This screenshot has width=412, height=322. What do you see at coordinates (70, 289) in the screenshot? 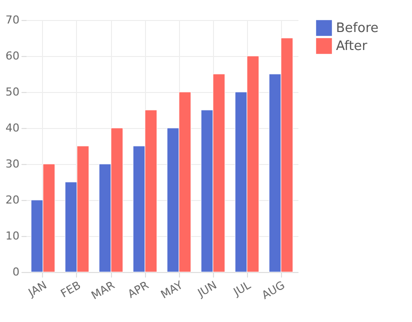
I see `x-tick-label: FEB` at bounding box center [70, 289].